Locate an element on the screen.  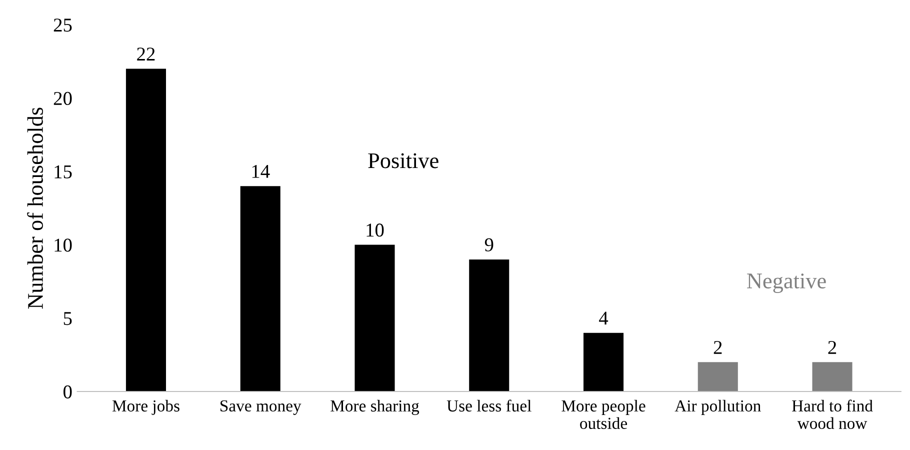
x-tick-label: Use less fuel is located at coordinates (489, 406).